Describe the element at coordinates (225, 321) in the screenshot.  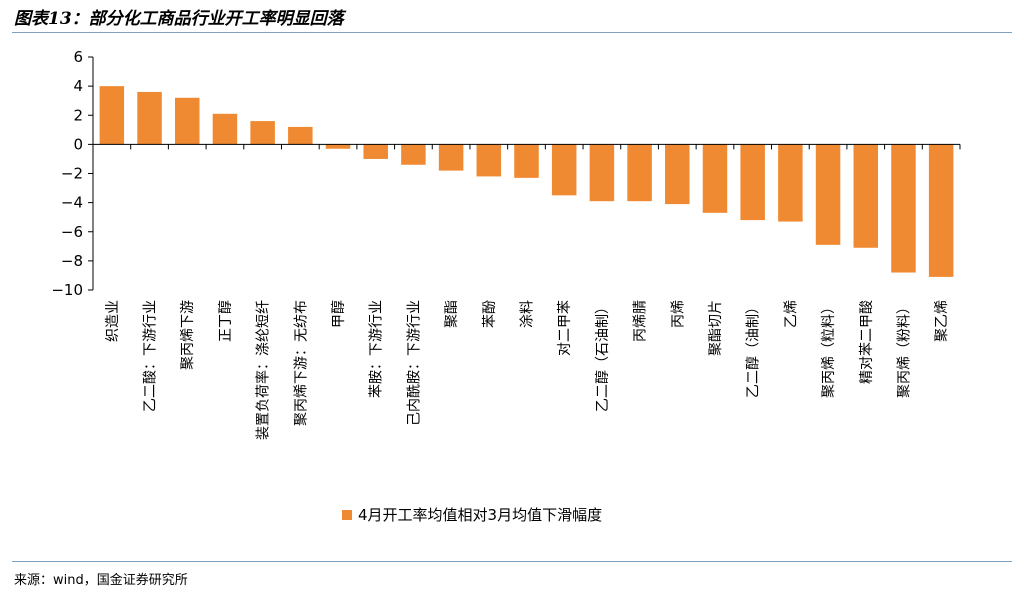
I see `category-label-3: 正丁醇` at that location.